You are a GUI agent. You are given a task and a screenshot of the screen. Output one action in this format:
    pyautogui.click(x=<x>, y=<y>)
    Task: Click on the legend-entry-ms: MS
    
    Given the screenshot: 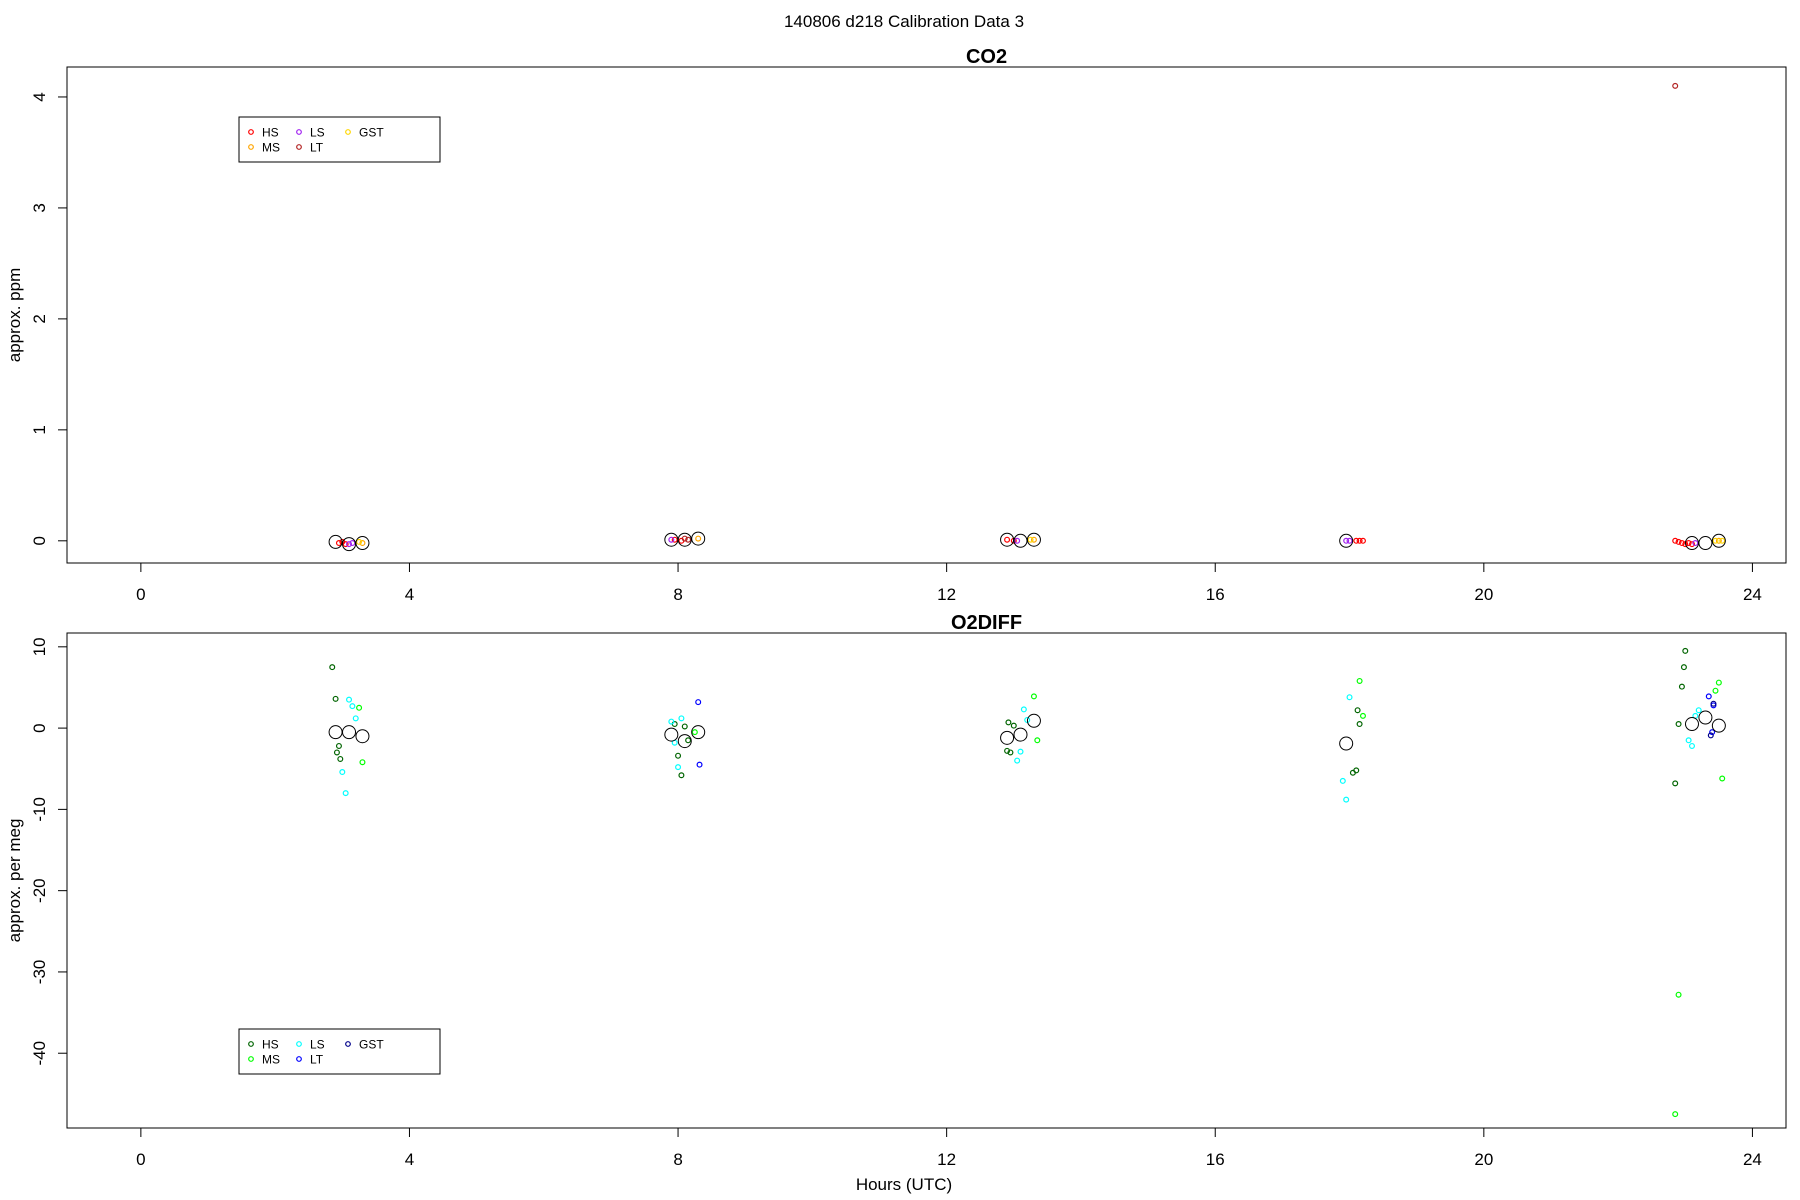 What is the action you would take?
    pyautogui.click(x=264, y=1060)
    